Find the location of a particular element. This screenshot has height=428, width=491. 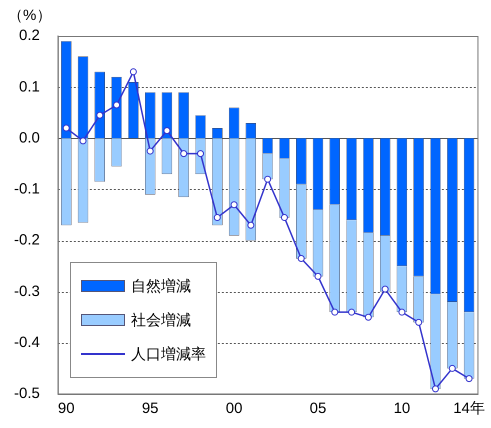

y-tick-label: -0.4 is located at coordinates (27, 342).